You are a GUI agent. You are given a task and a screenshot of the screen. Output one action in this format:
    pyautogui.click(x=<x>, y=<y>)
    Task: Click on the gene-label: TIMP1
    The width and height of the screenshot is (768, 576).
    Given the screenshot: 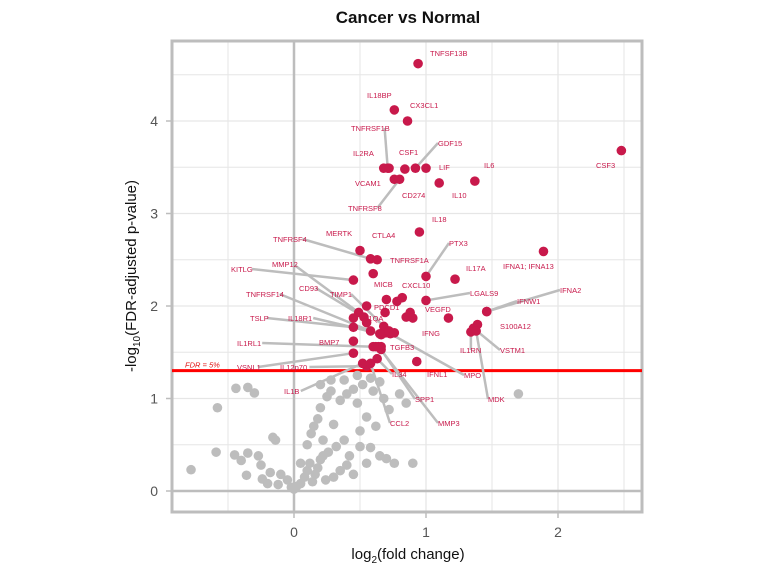 What is the action you would take?
    pyautogui.click(x=341, y=294)
    